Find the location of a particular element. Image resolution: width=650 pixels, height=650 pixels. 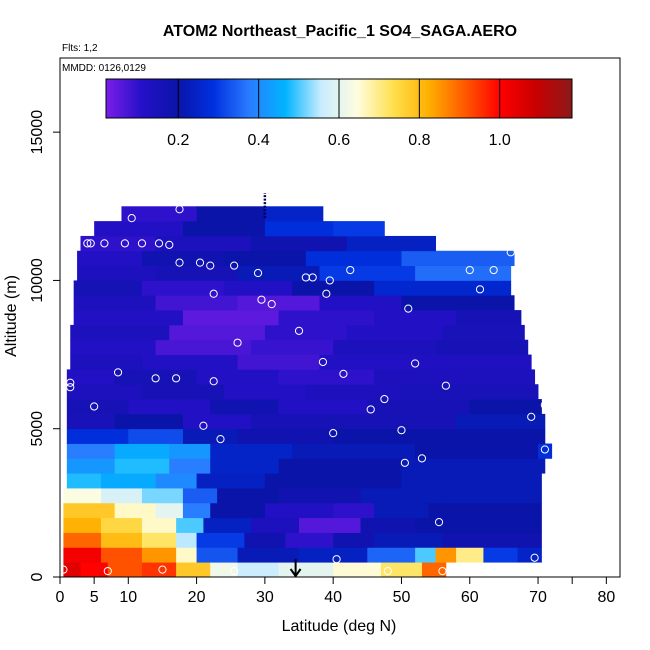

x-tick-label: 10 is located at coordinates (128, 597).